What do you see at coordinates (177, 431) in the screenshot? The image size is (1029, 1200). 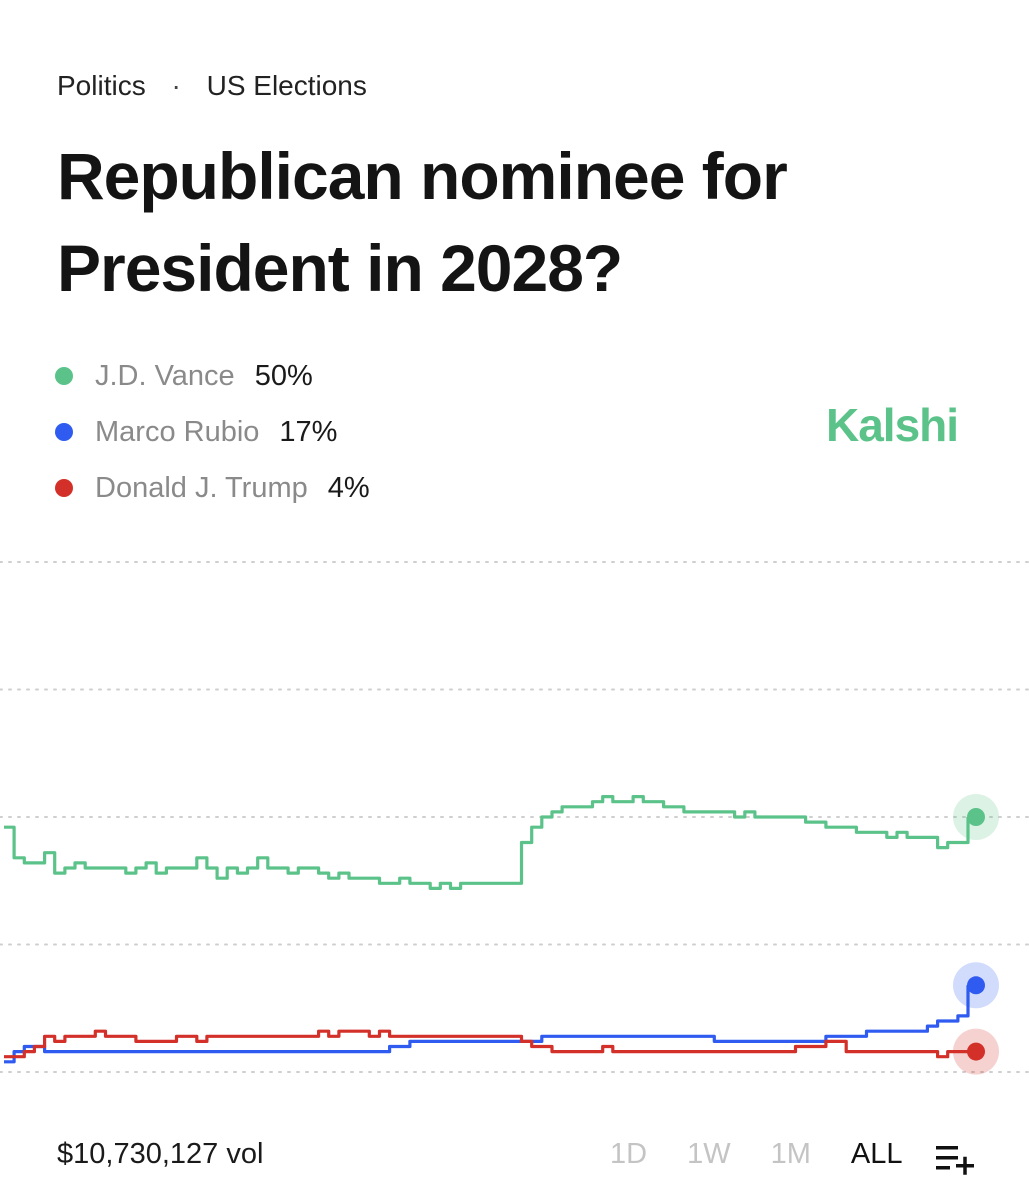 I see `legend-name-rubio: Marco Rubio` at bounding box center [177, 431].